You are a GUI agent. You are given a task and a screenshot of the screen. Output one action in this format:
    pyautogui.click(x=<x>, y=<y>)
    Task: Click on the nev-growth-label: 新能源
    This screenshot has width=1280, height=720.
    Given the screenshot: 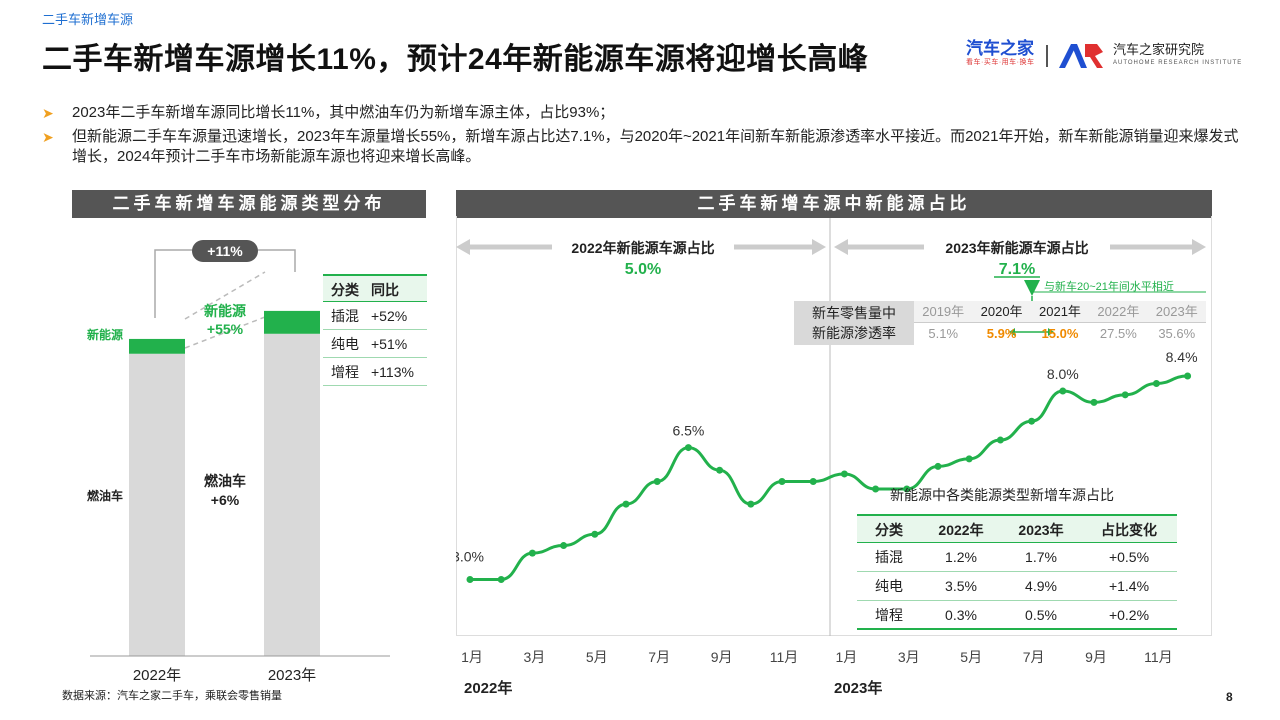 What is the action you would take?
    pyautogui.click(x=225, y=311)
    